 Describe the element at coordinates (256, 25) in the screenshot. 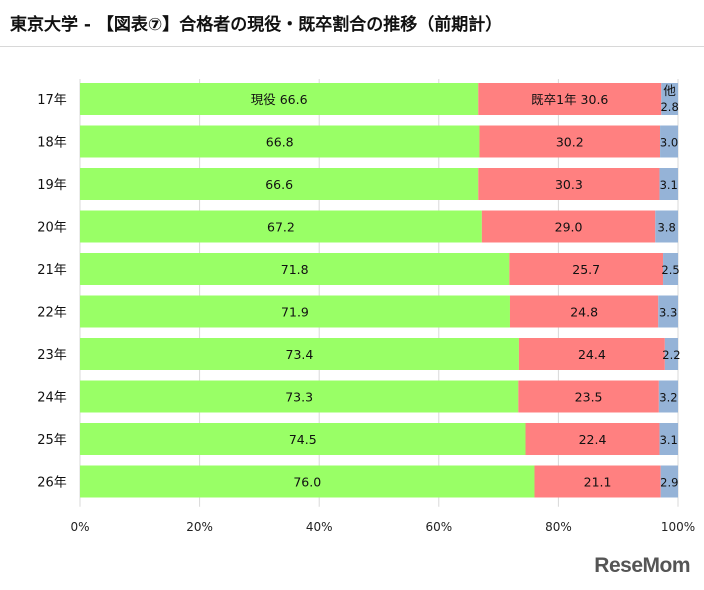

I see `page-title: 東京大学 - 【図表⑦】合格者の現役・既卒割合の推移（前期計）` at that location.